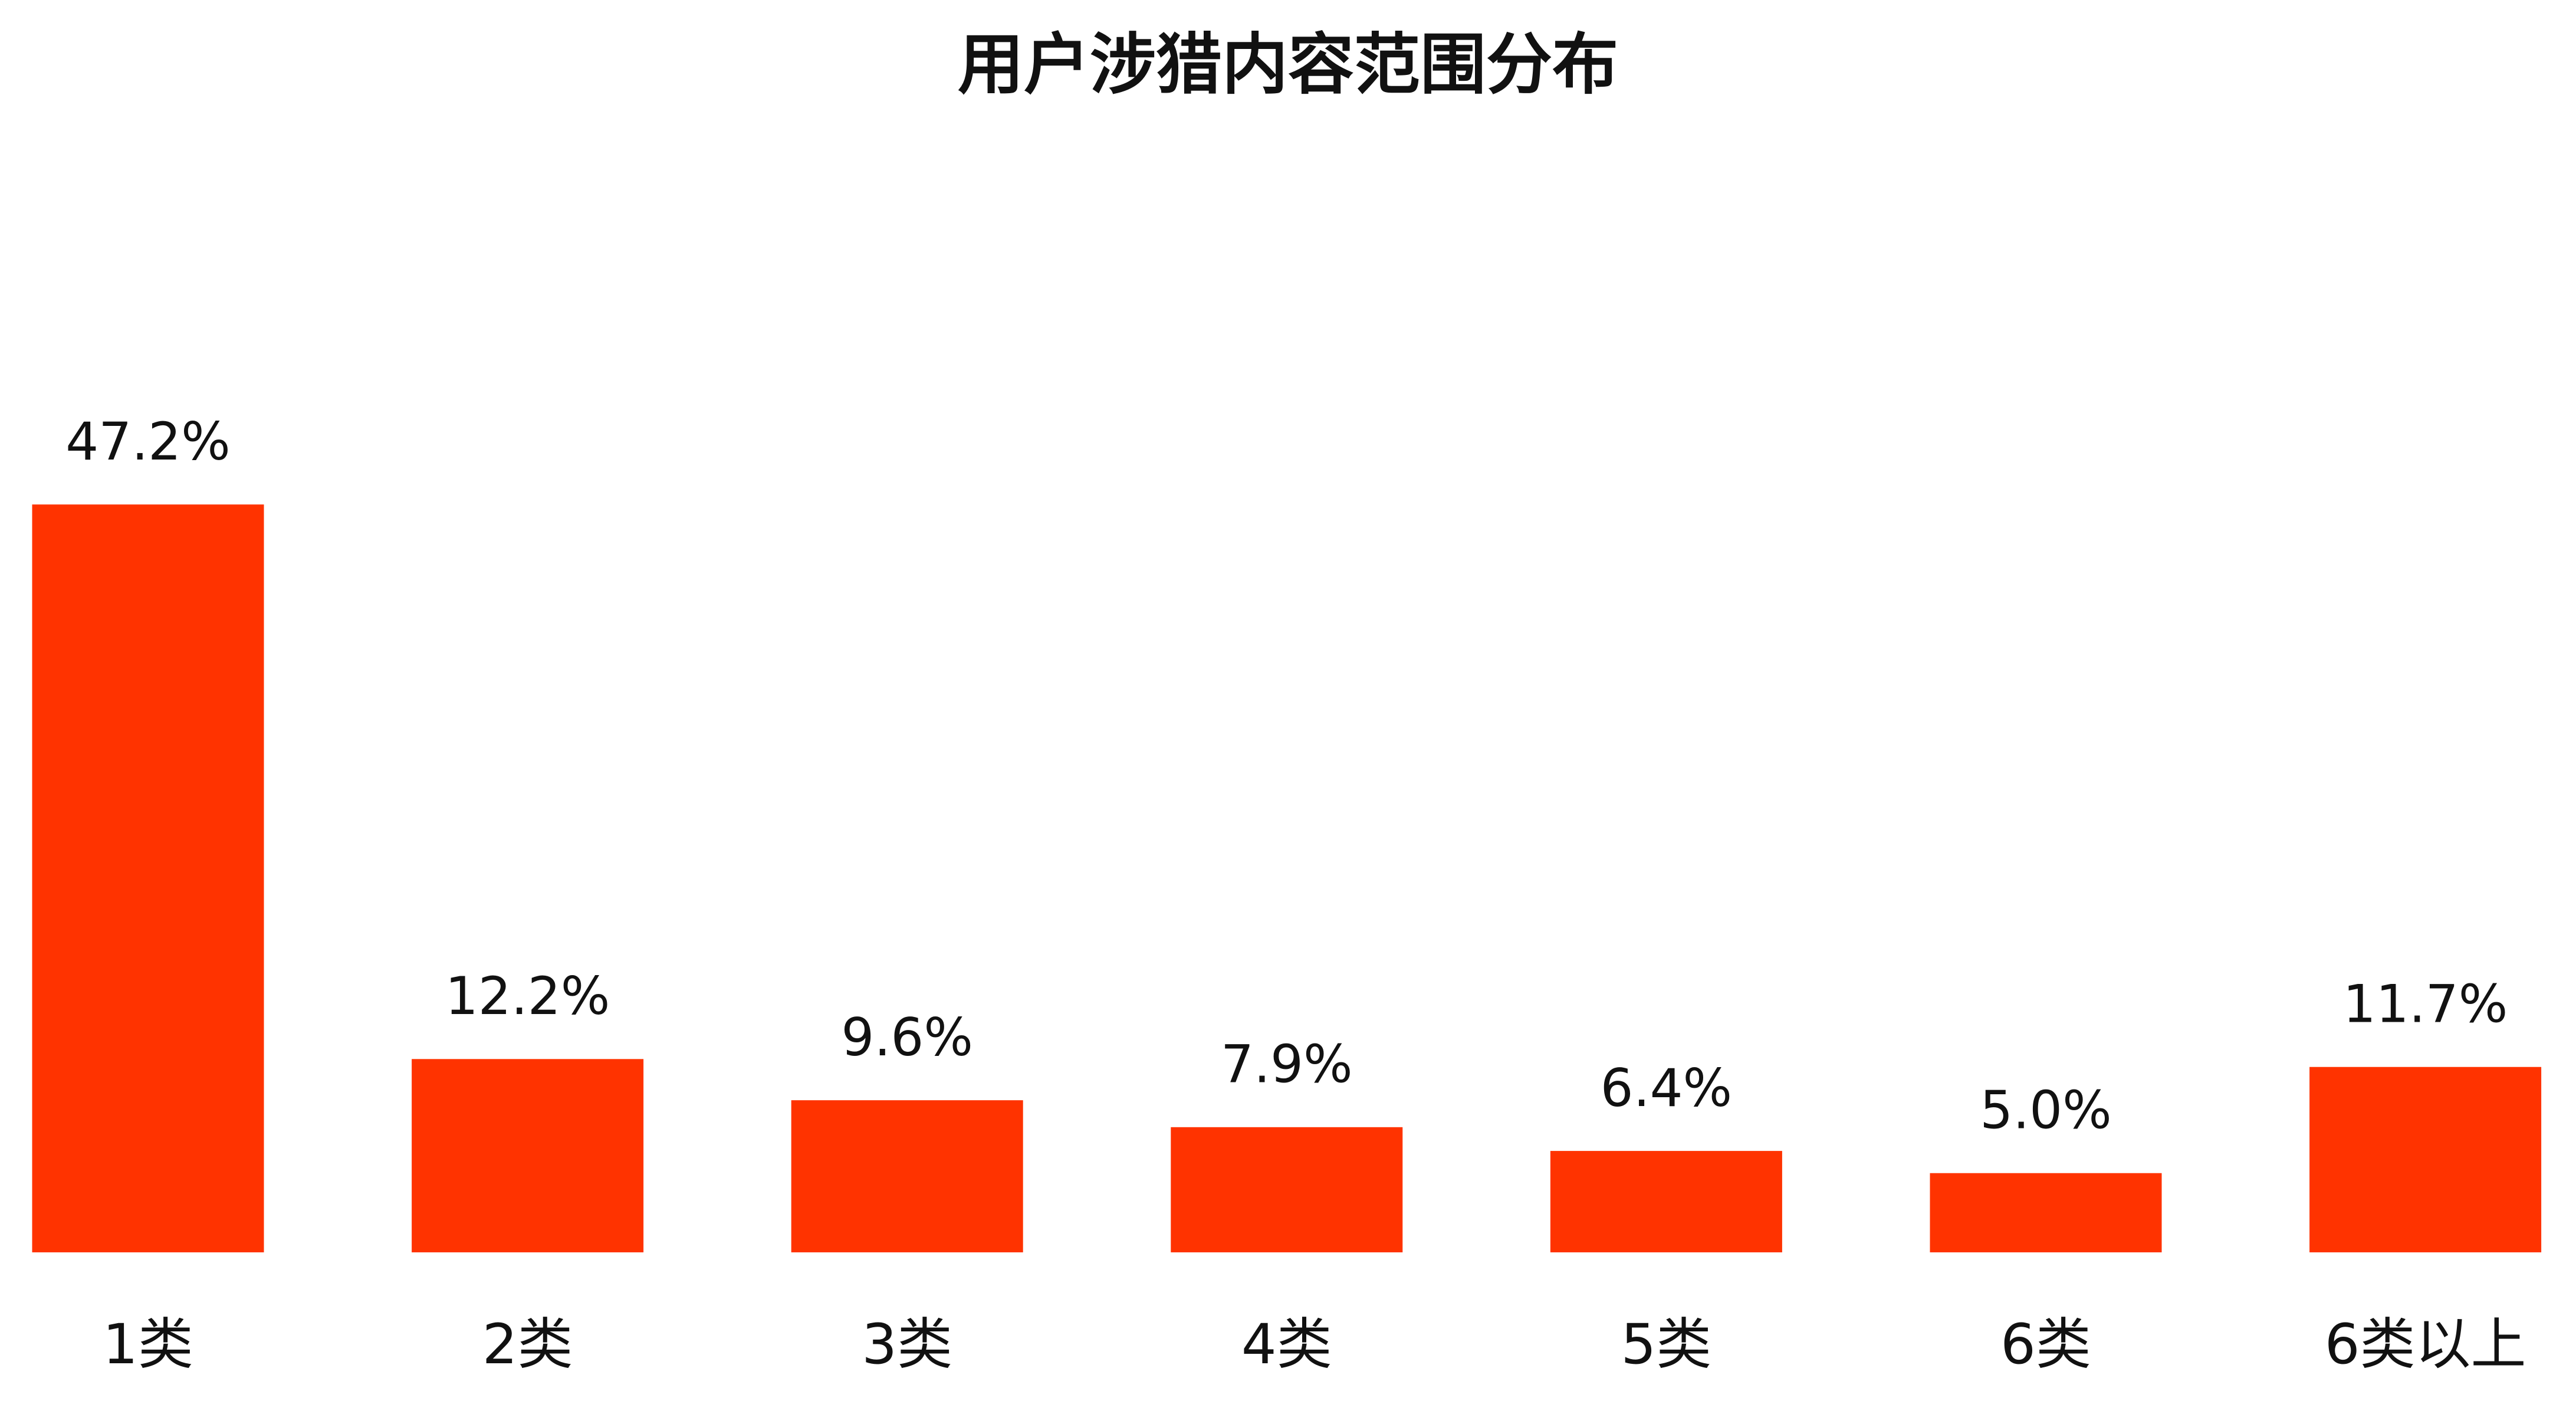 The image size is (2576, 1401). What do you see at coordinates (907, 1345) in the screenshot?
I see `x-tick-label: 3类` at bounding box center [907, 1345].